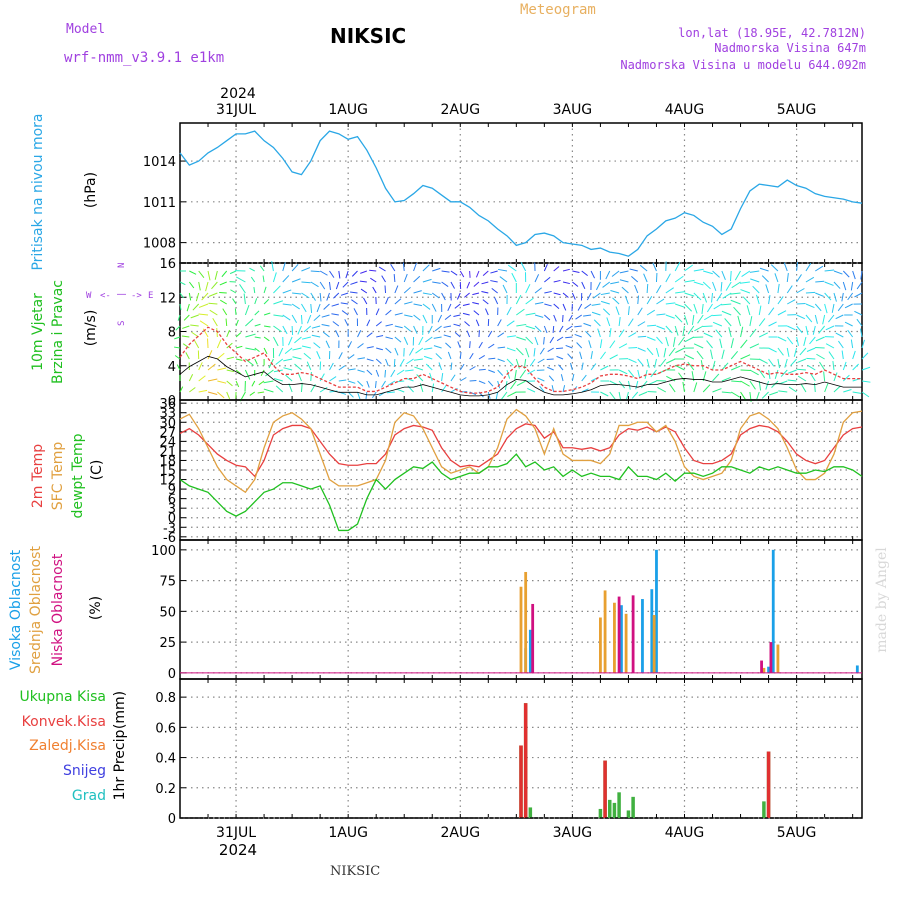  What do you see at coordinates (96, 608) in the screenshot?
I see `cloud-unit: (%)` at bounding box center [96, 608].